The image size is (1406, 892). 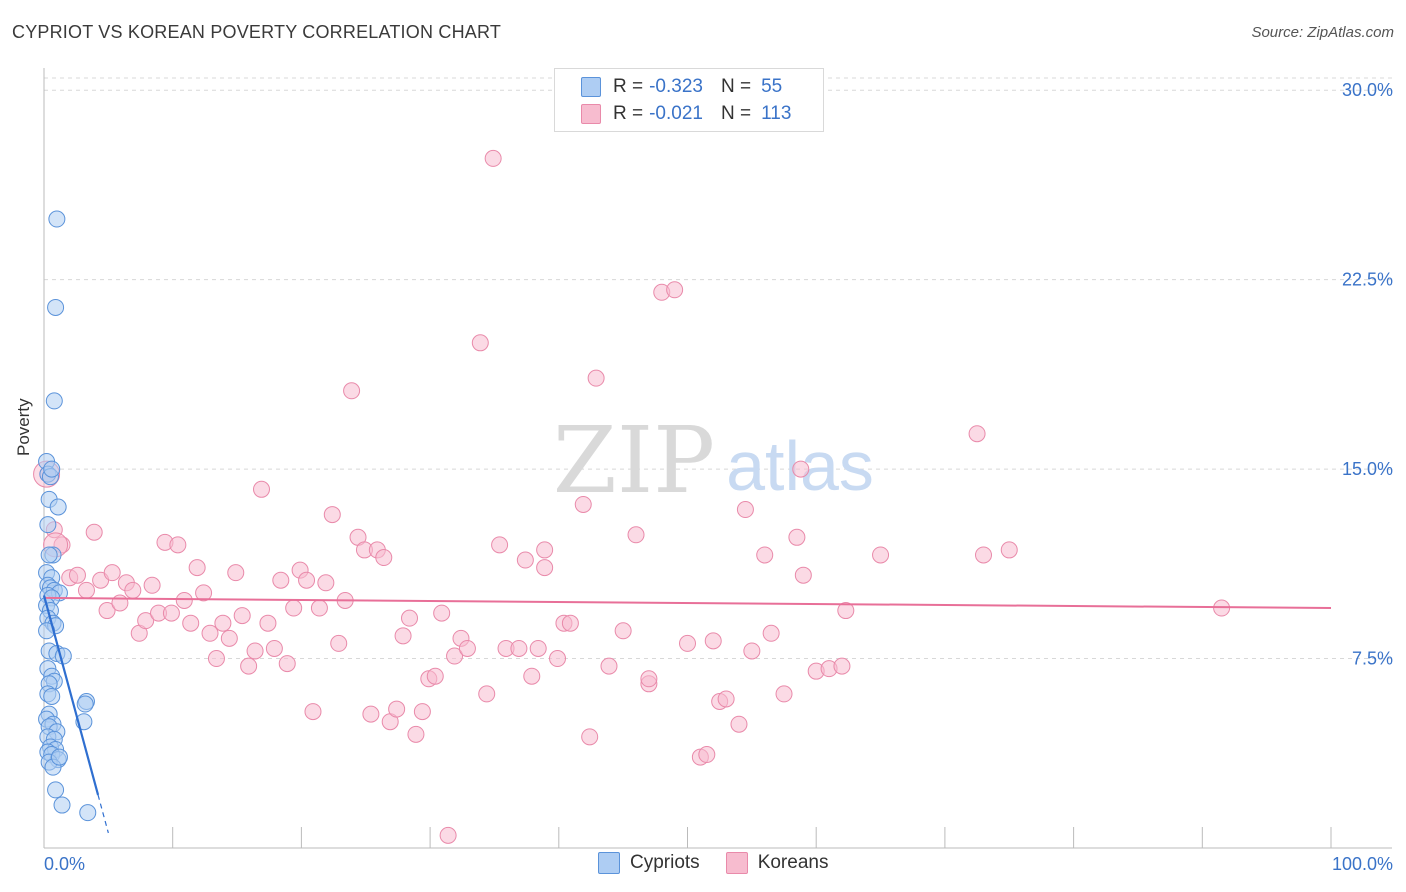 I want to click on y-tick-label: 15.0%, so click(x=1367, y=469).